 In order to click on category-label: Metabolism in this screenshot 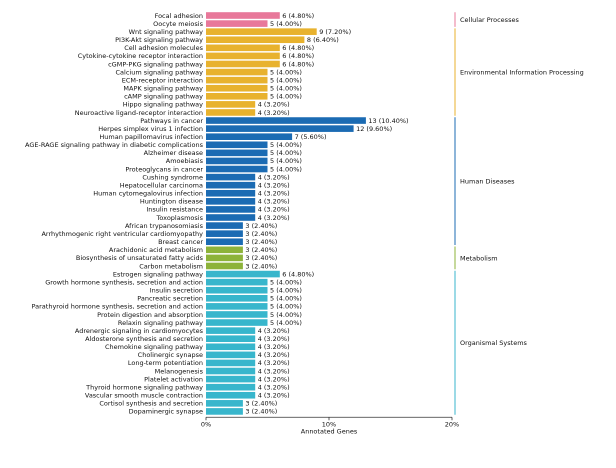, I will do `click(479, 258)`.